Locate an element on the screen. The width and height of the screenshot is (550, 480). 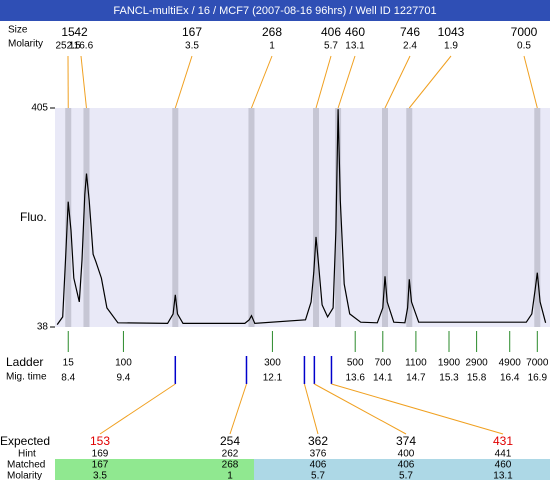
expected-size: 362 is located at coordinates (318, 441).